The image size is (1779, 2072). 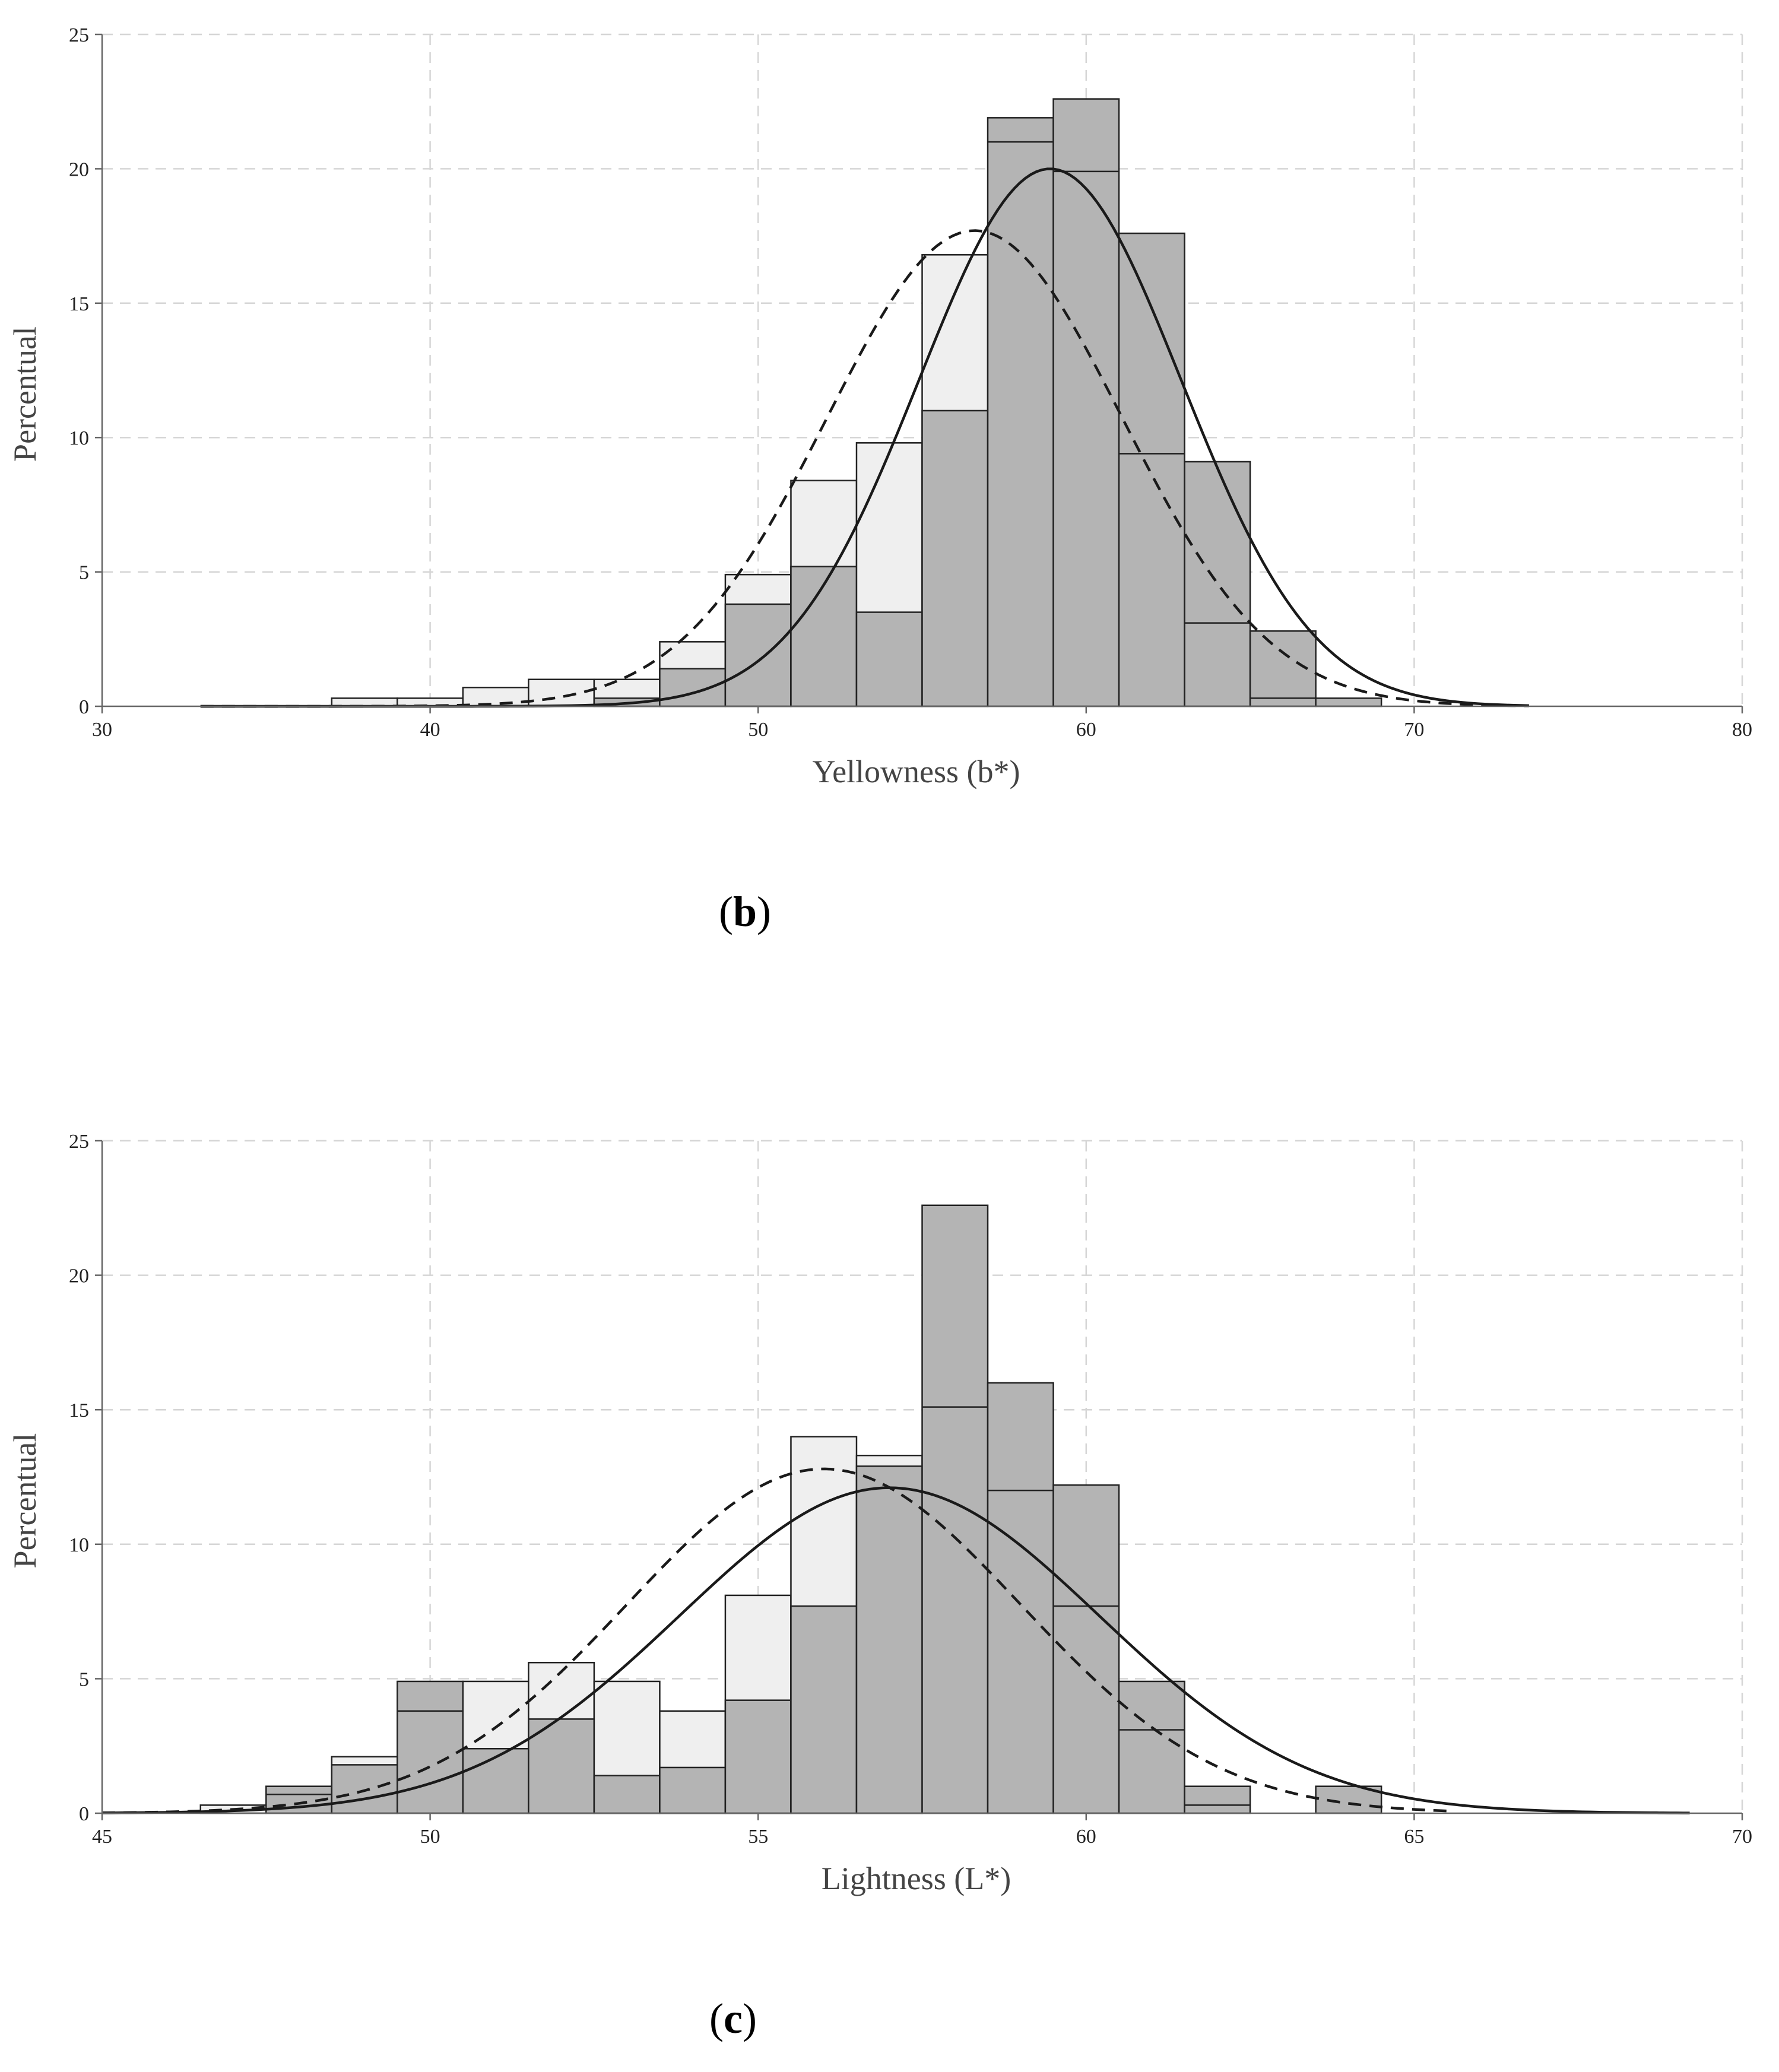 What do you see at coordinates (774, 1640) in the screenshot?
I see `dashed-normal-curve` at bounding box center [774, 1640].